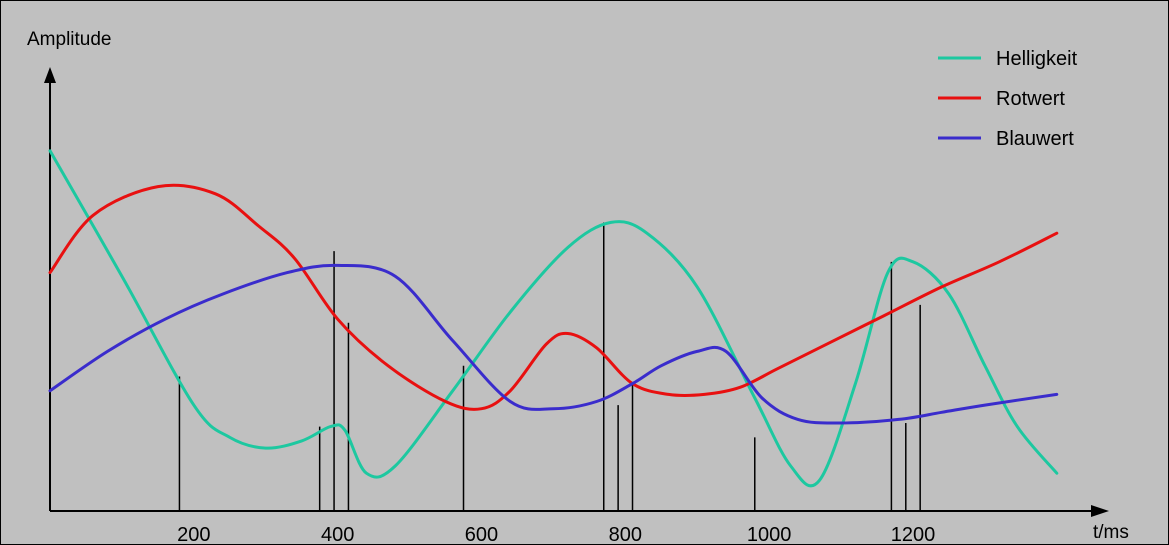  I want to click on x-tick-label: 1000, so click(769, 534).